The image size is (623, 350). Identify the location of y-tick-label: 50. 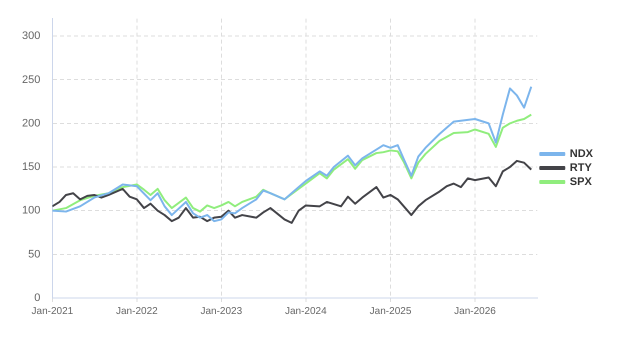
(34, 254).